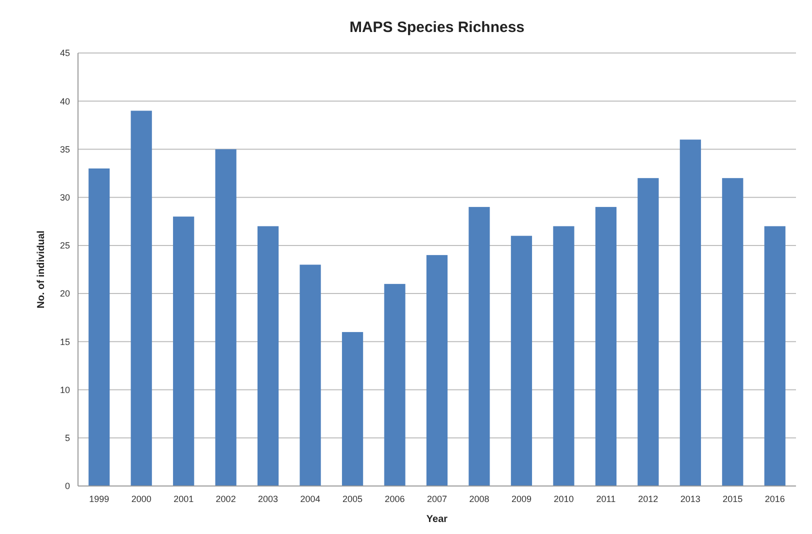 The height and width of the screenshot is (534, 812). What do you see at coordinates (437, 519) in the screenshot?
I see `x-axis-title: Year` at bounding box center [437, 519].